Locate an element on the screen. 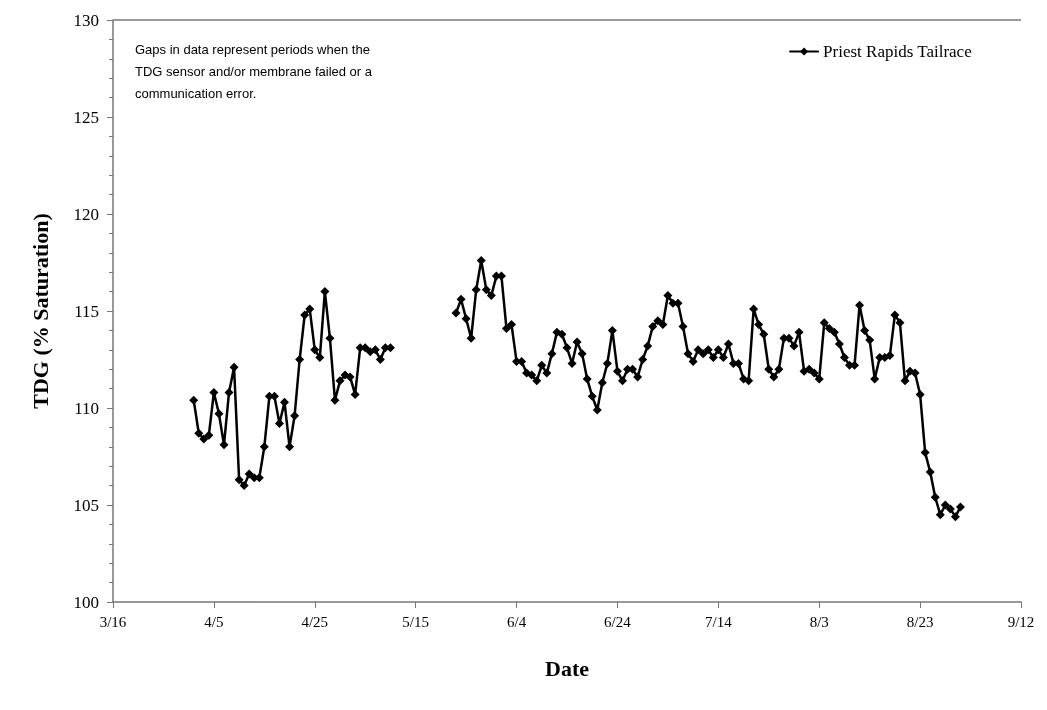 The image size is (1047, 710). y-axis-title: TDG (% Saturation) is located at coordinates (40, 311).